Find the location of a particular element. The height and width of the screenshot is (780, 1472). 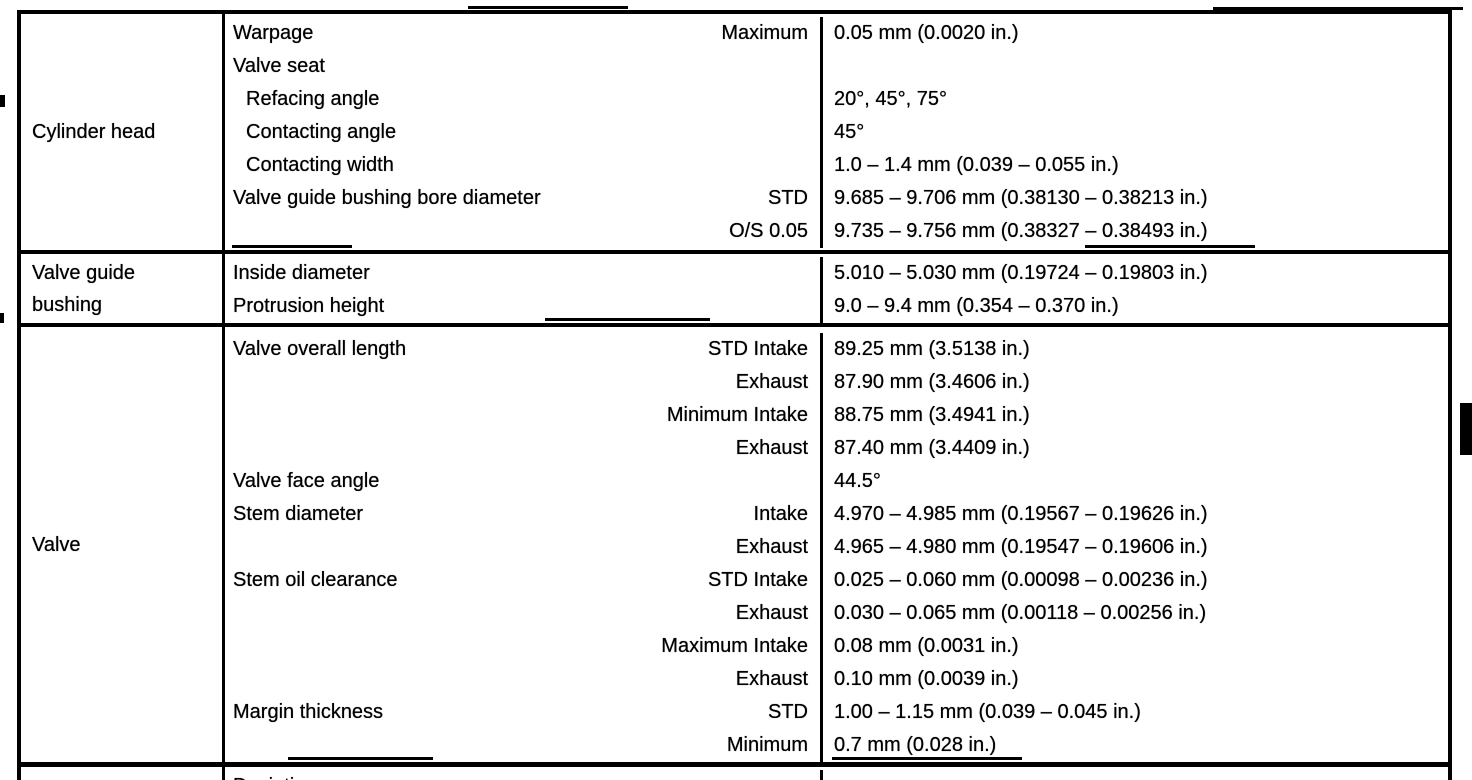

spec-condition-label: Minimum is located at coordinates (767, 745).